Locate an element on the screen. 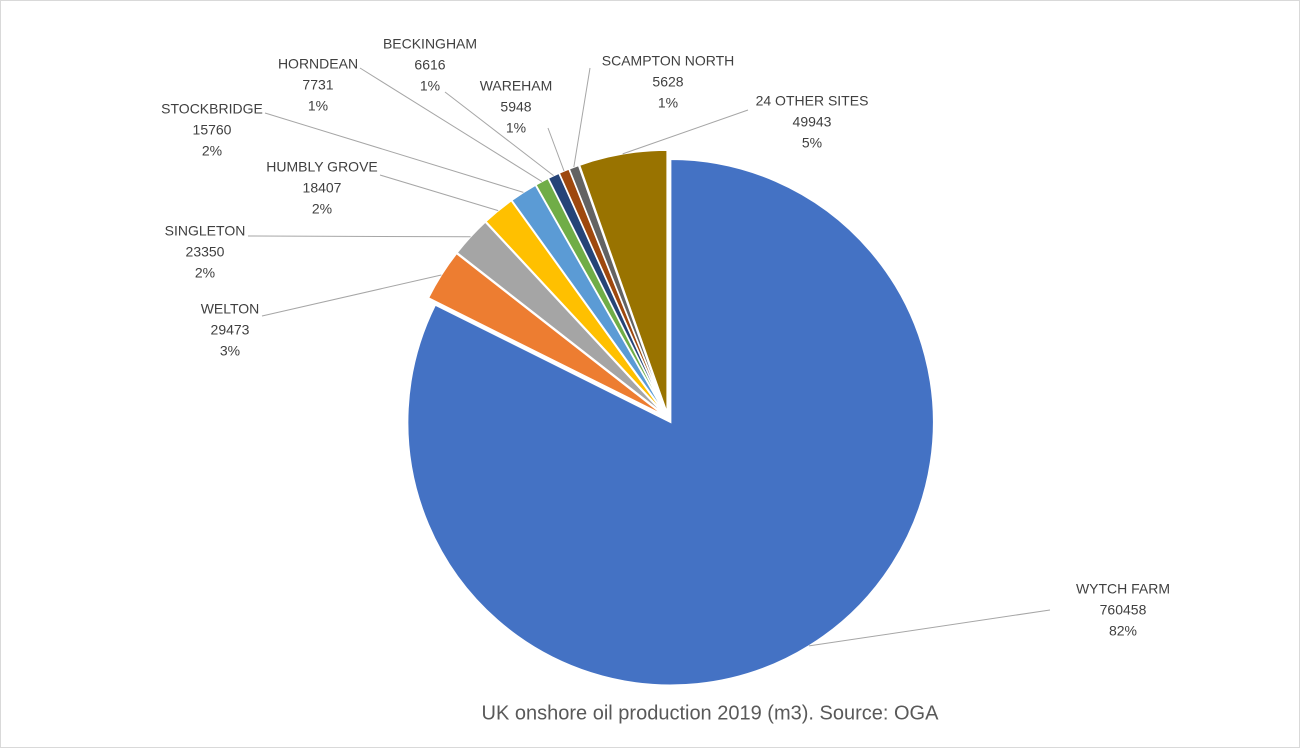 This screenshot has height=748, width=1300. pie-slice is located at coordinates (623, 281).